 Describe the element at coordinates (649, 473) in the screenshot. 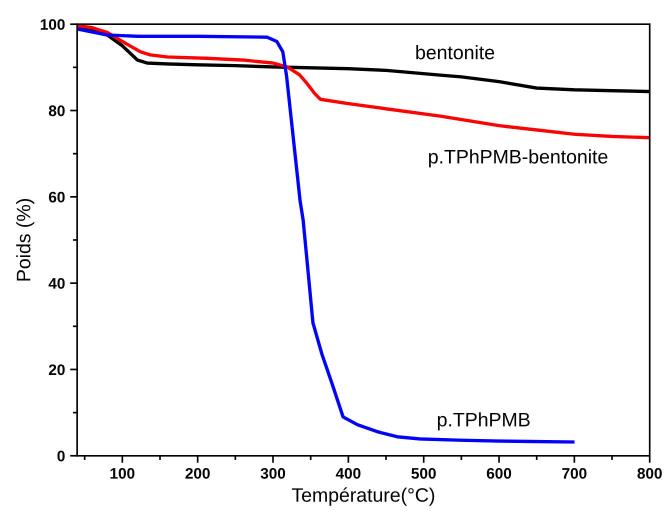

I see `x-tick-label: 800` at that location.